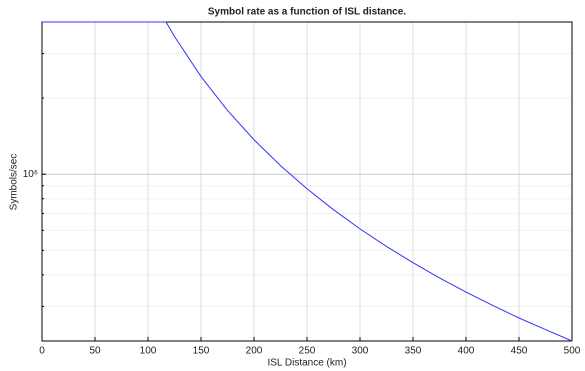  Describe the element at coordinates (30, 174) in the screenshot. I see `y-tick-label: 10⁶` at that location.